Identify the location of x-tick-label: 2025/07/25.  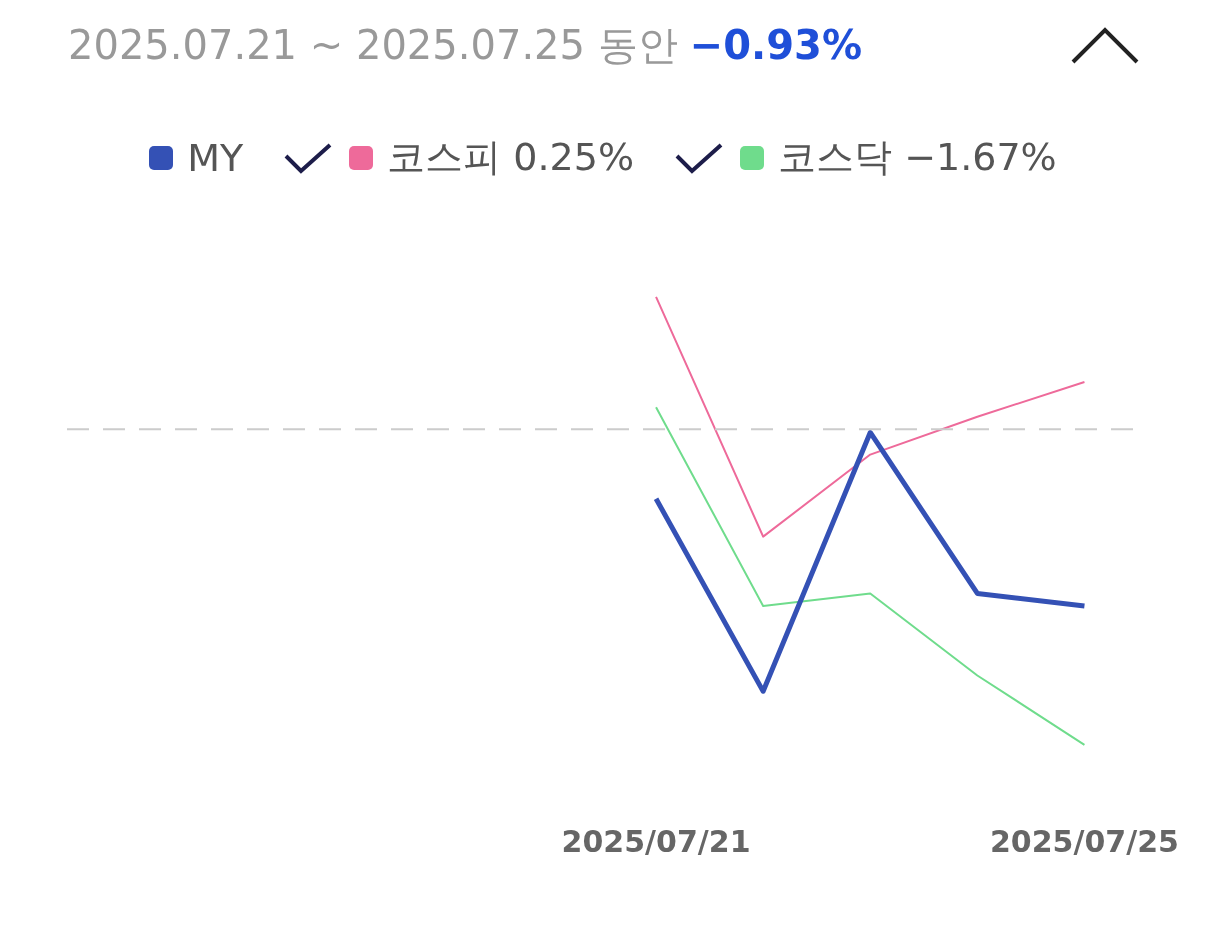
(1084, 841).